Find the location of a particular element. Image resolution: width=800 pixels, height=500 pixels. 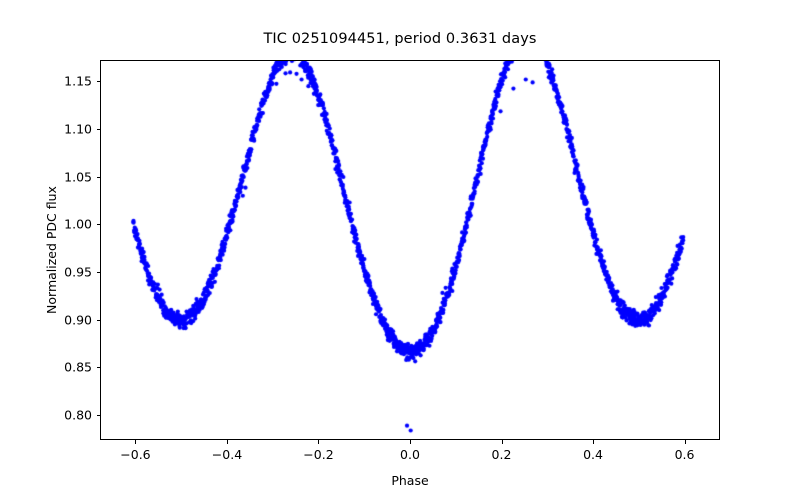

x-tick-label: −0.2 is located at coordinates (318, 454).